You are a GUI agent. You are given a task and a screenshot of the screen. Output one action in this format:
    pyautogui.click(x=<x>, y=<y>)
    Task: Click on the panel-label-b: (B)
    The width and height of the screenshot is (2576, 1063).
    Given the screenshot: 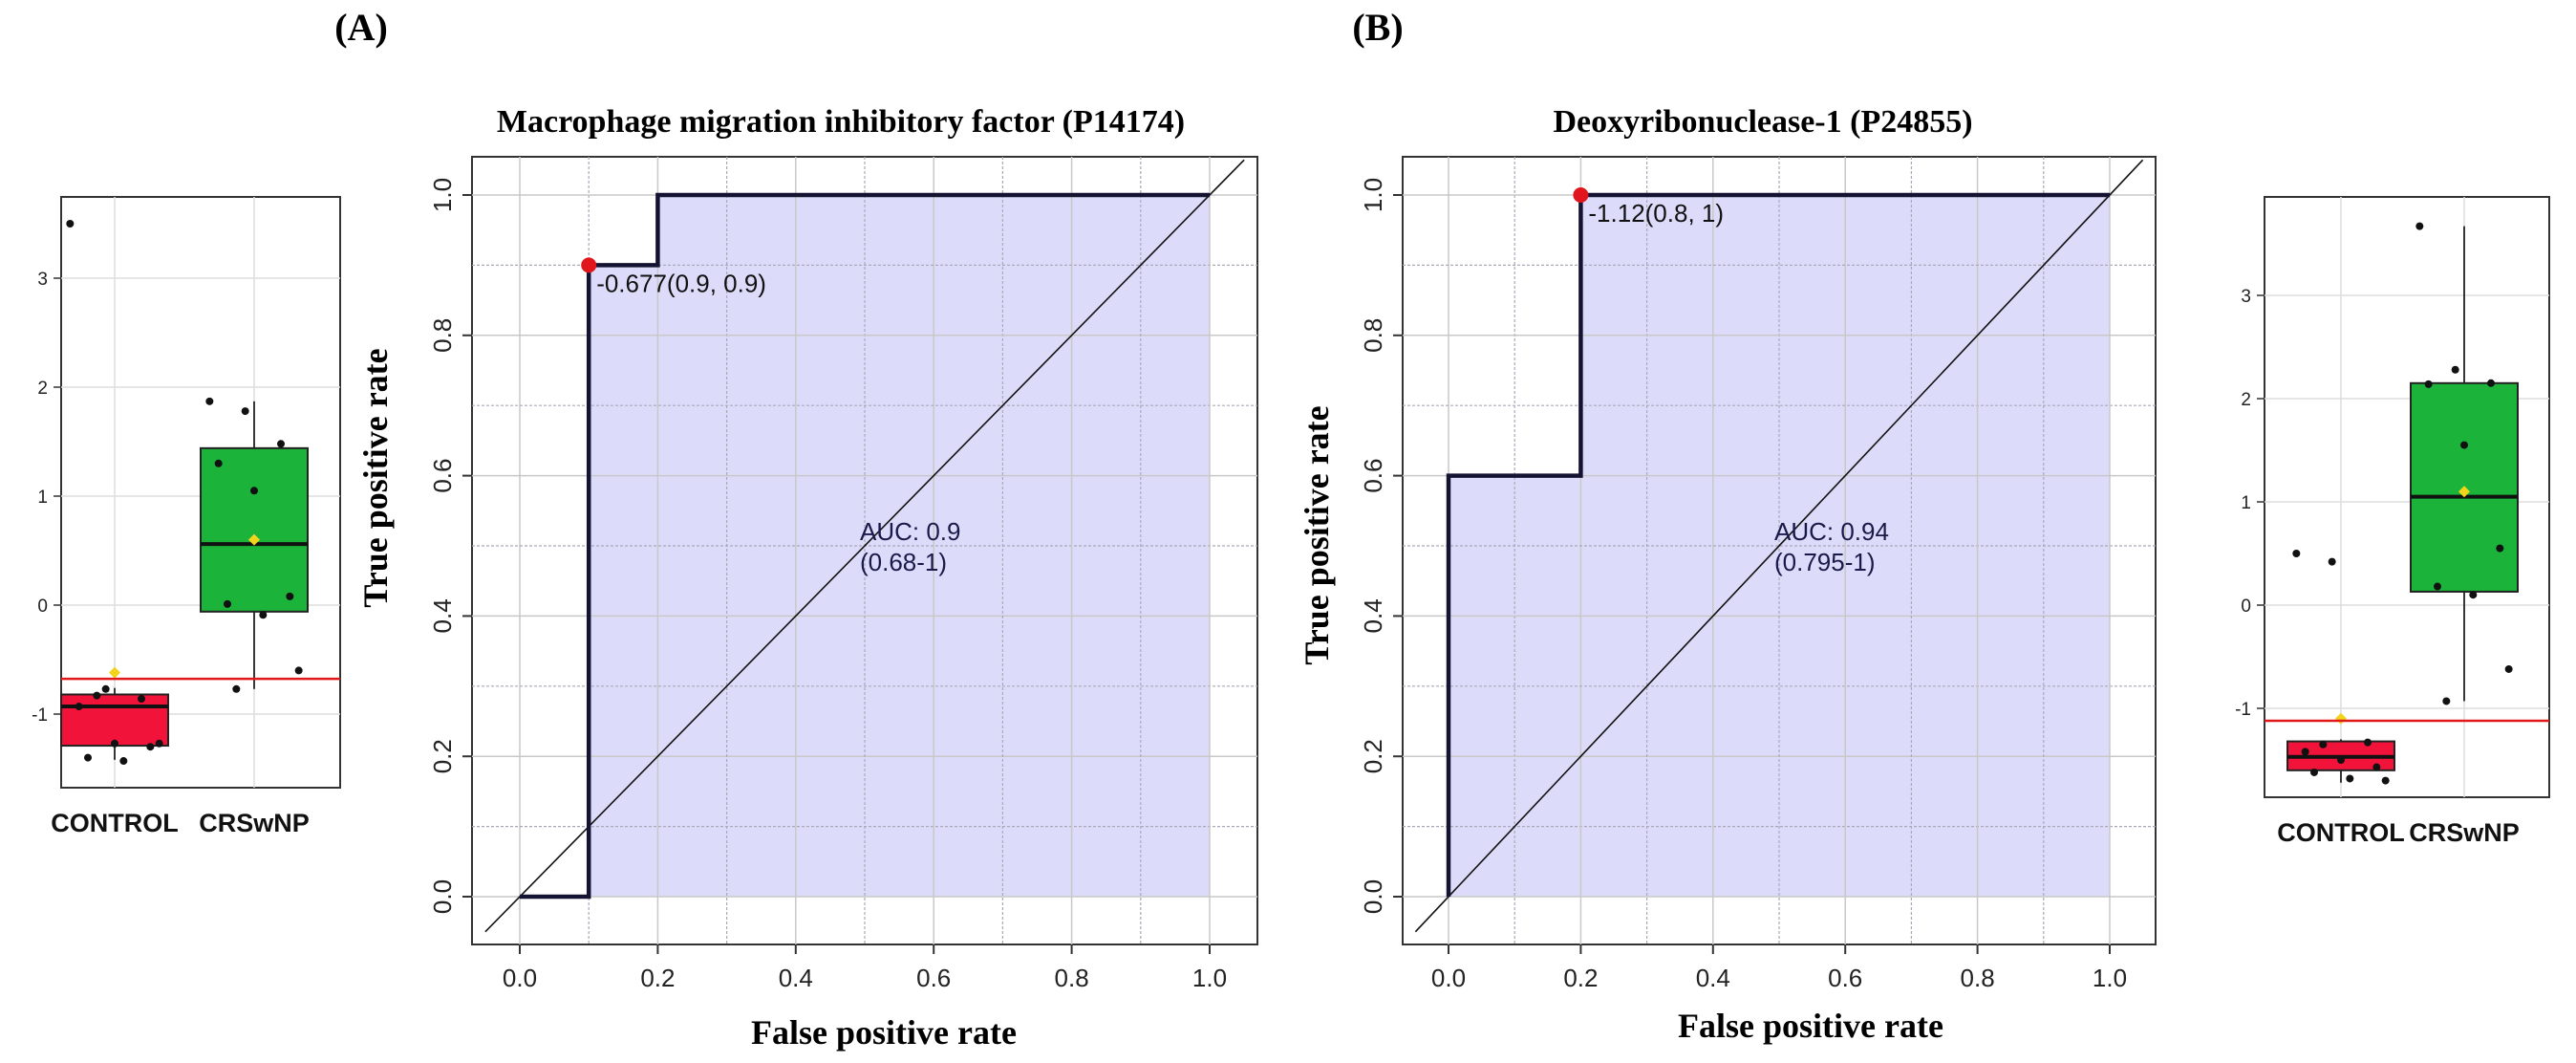 What is the action you would take?
    pyautogui.click(x=1377, y=28)
    